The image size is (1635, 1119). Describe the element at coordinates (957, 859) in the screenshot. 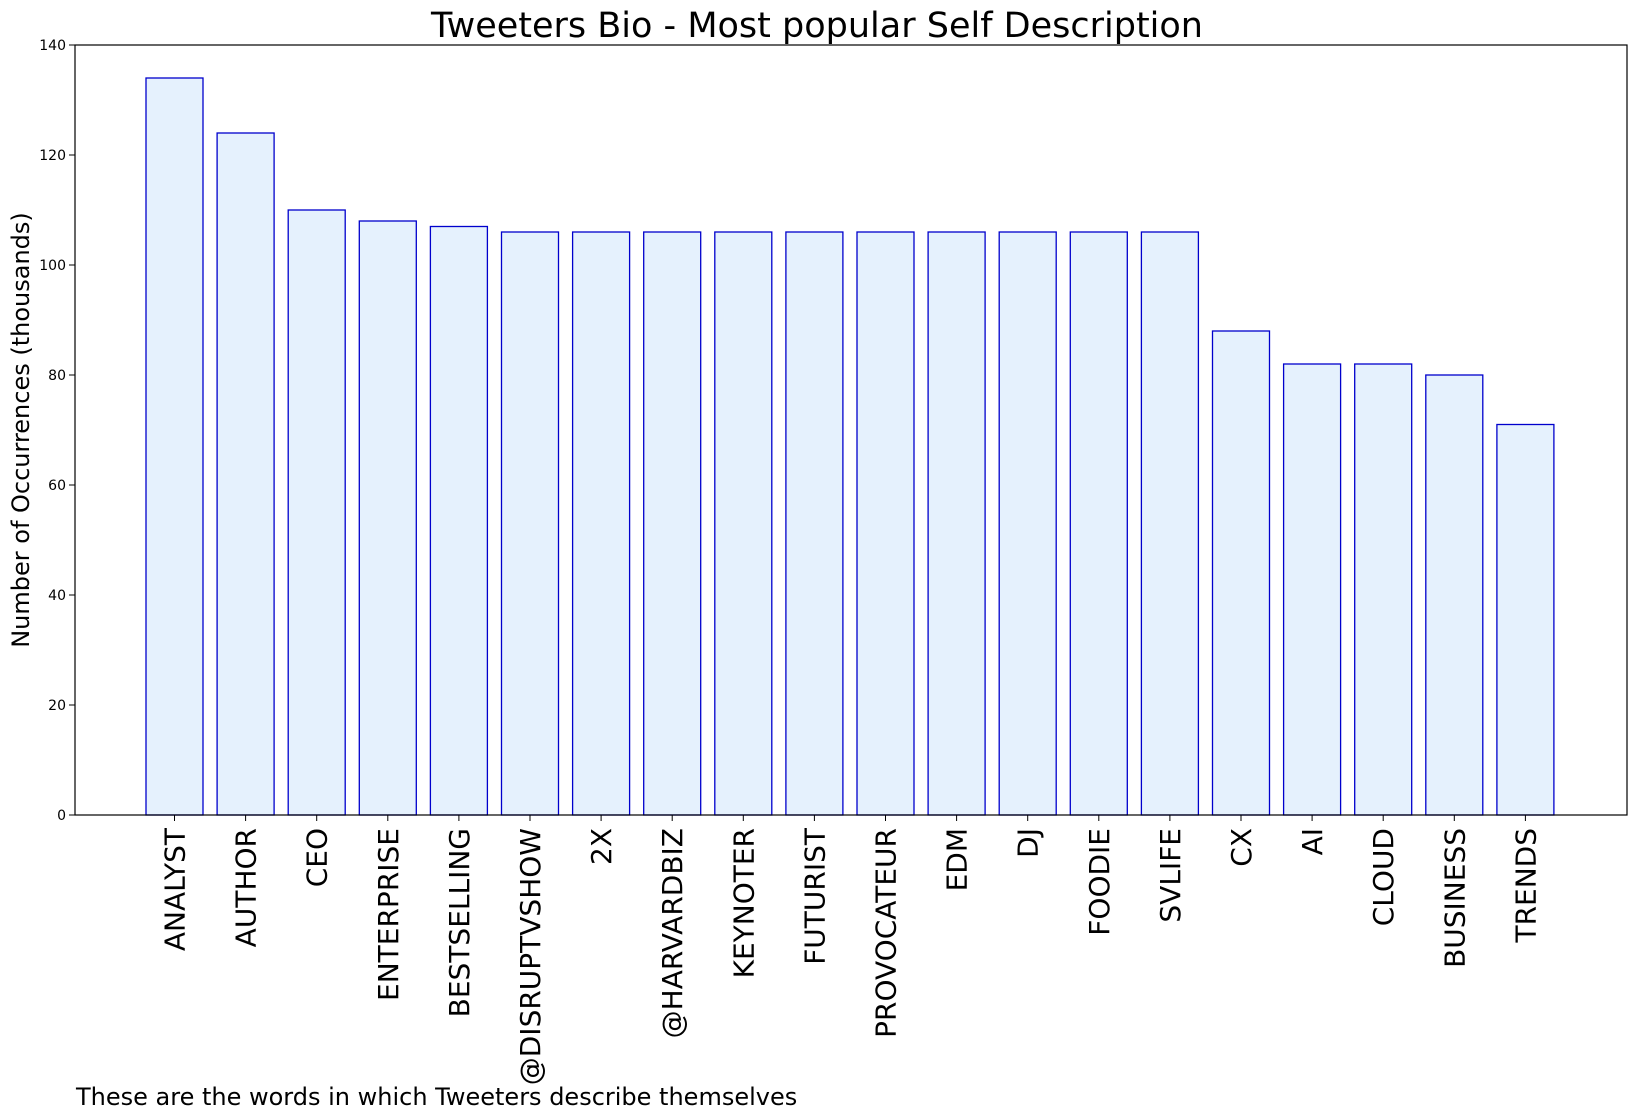

I see `x-tick-label: EDM` at that location.